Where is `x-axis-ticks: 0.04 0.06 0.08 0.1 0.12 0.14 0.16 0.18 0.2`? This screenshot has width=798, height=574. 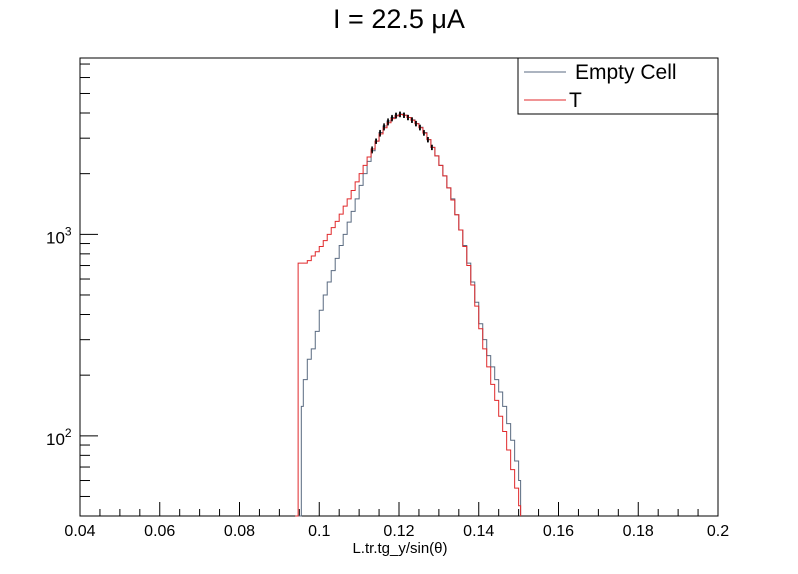 x-axis-ticks: 0.04 0.06 0.08 0.1 0.12 0.14 0.16 0.18 0.2 is located at coordinates (396, 521).